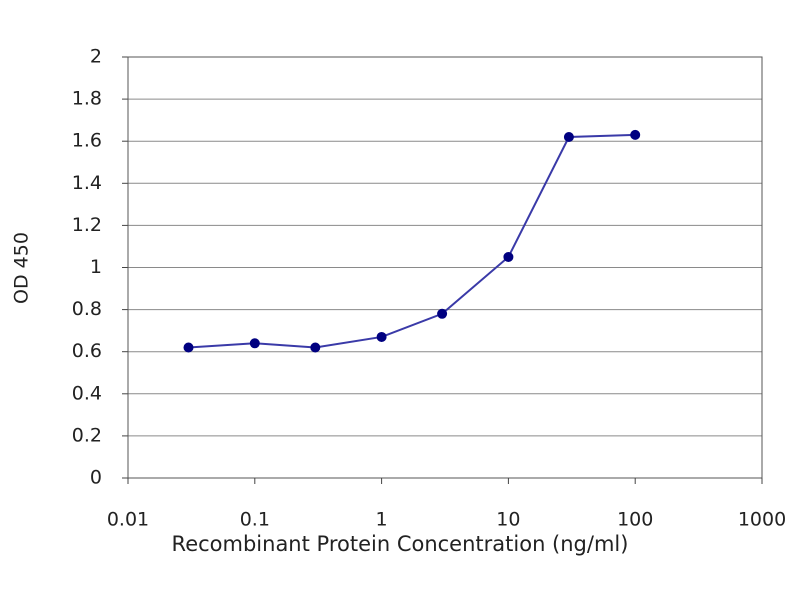 The image size is (800, 600). Describe the element at coordinates (87, 225) in the screenshot. I see `y-tick-label: 1.2` at that location.